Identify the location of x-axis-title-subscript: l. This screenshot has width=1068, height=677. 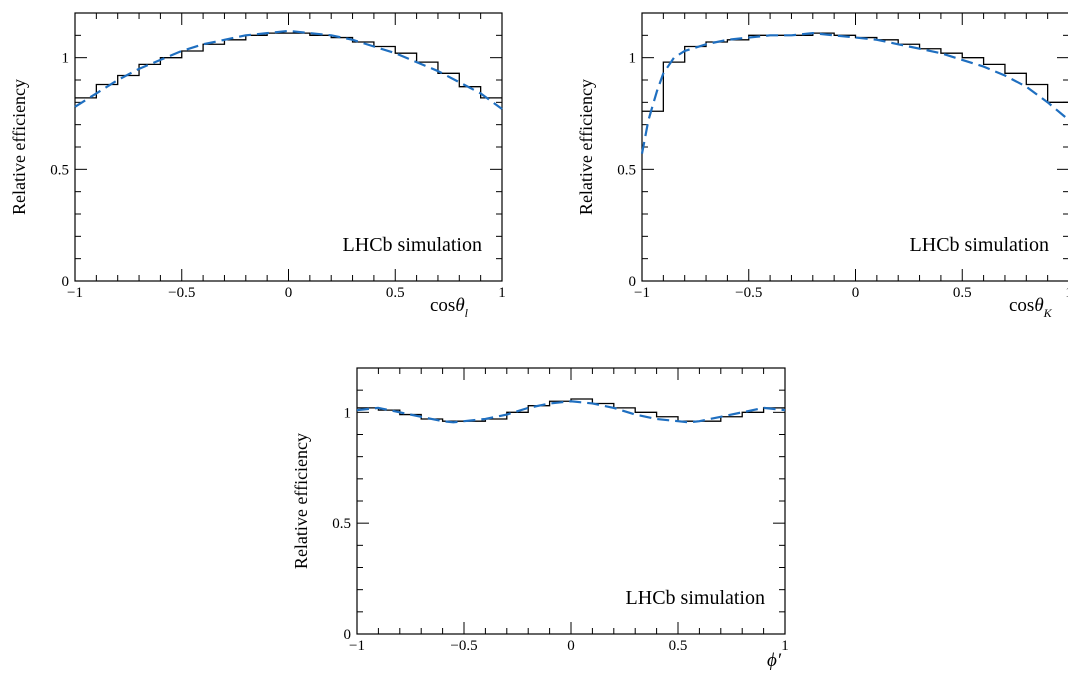
(467, 313).